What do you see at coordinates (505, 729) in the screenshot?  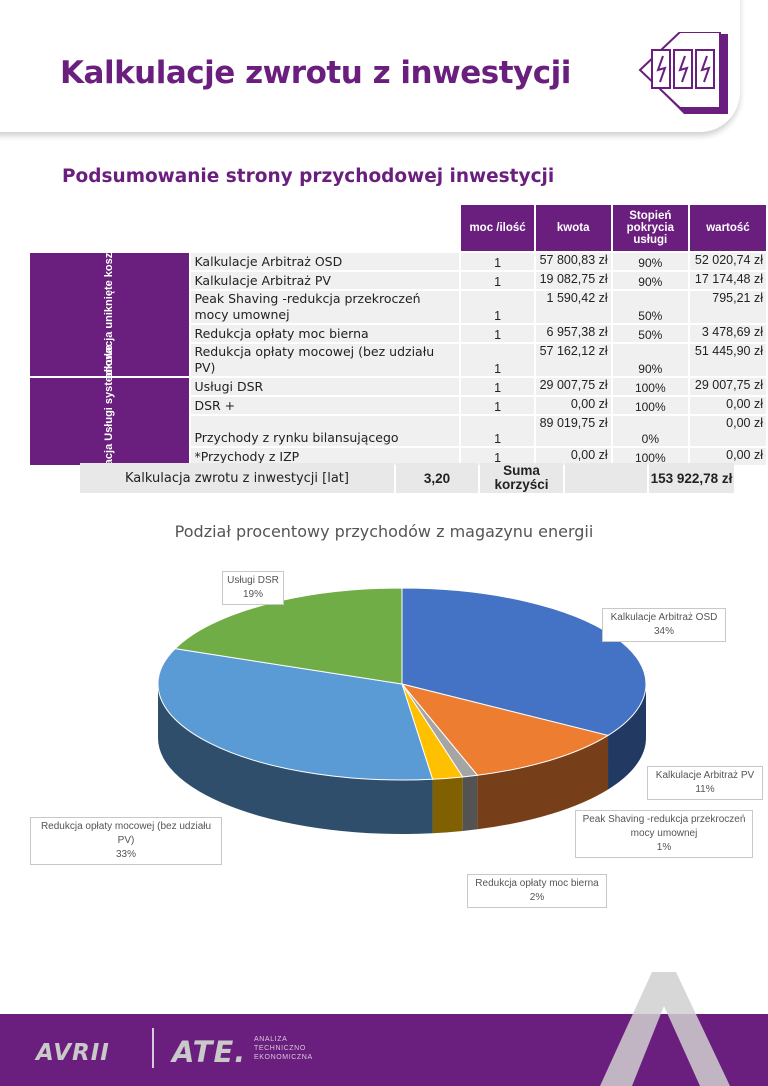 I see `pie-slice-kalkulacje-arbitra-pv` at bounding box center [505, 729].